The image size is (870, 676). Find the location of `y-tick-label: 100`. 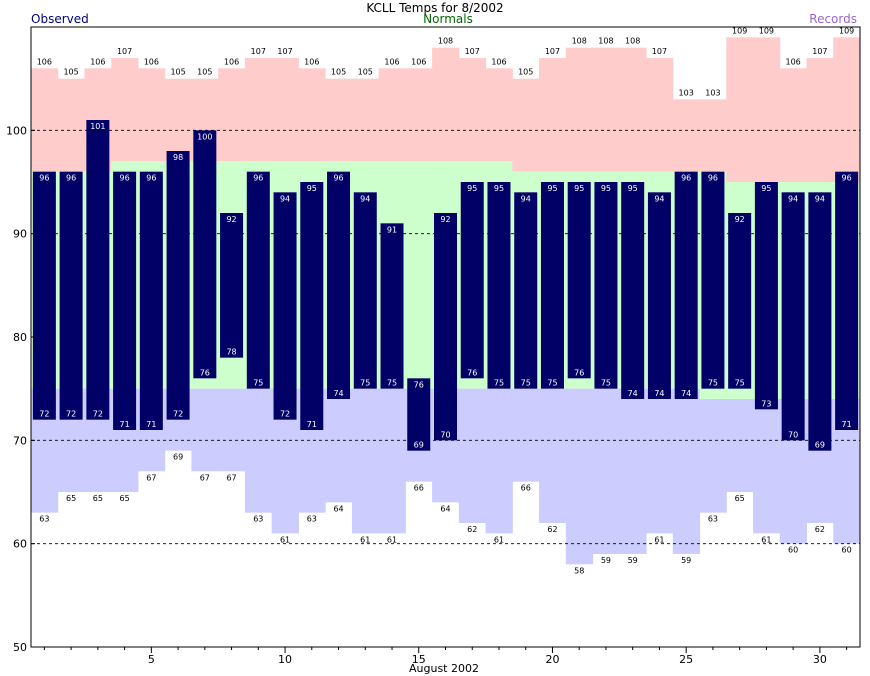

y-tick-label: 100 is located at coordinates (16, 130).